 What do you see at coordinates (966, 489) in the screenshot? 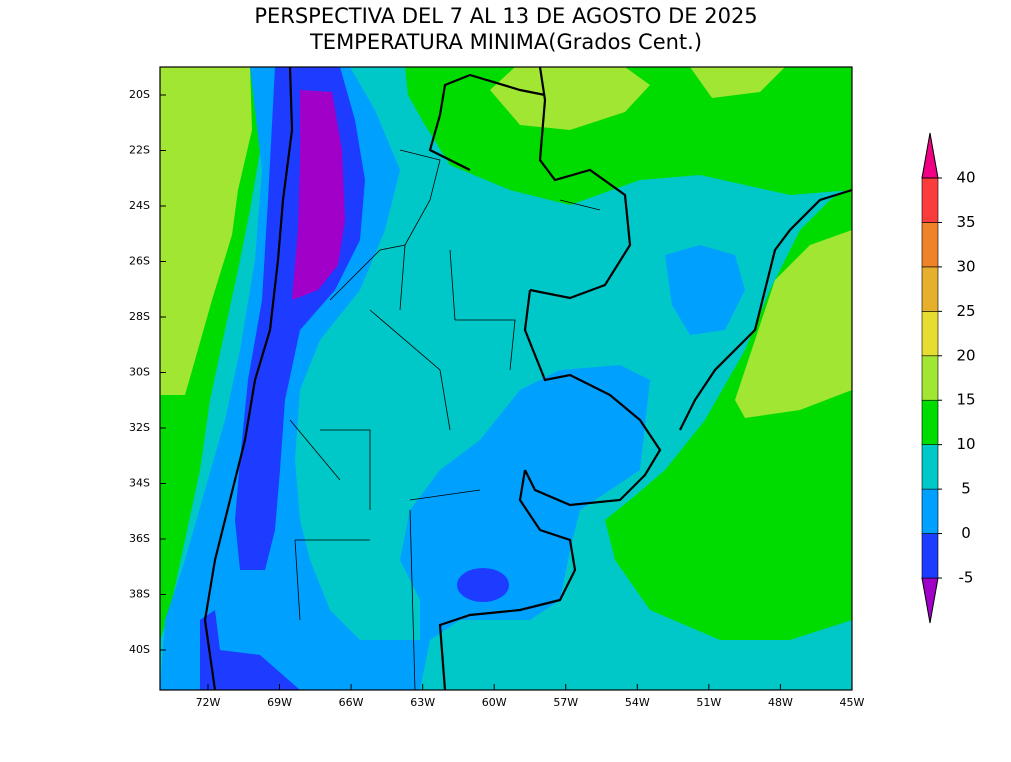
I see `colorbar-label: 5` at bounding box center [966, 489].